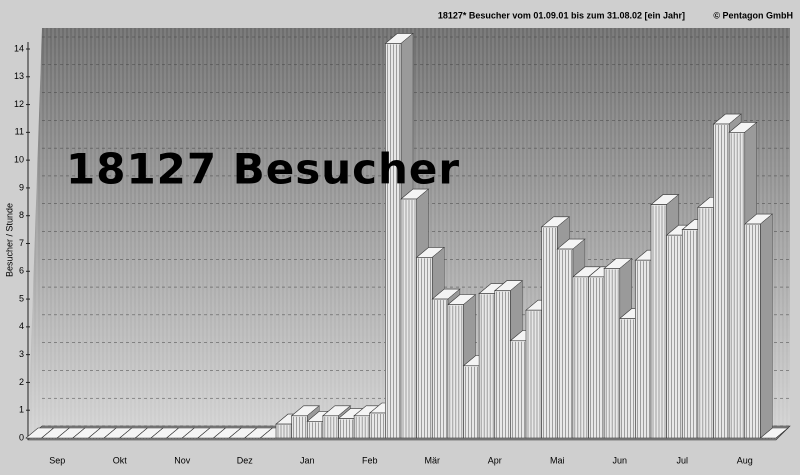 This screenshot has width=800, height=475. I want to click on y-tick-label: 14, so click(19, 48).